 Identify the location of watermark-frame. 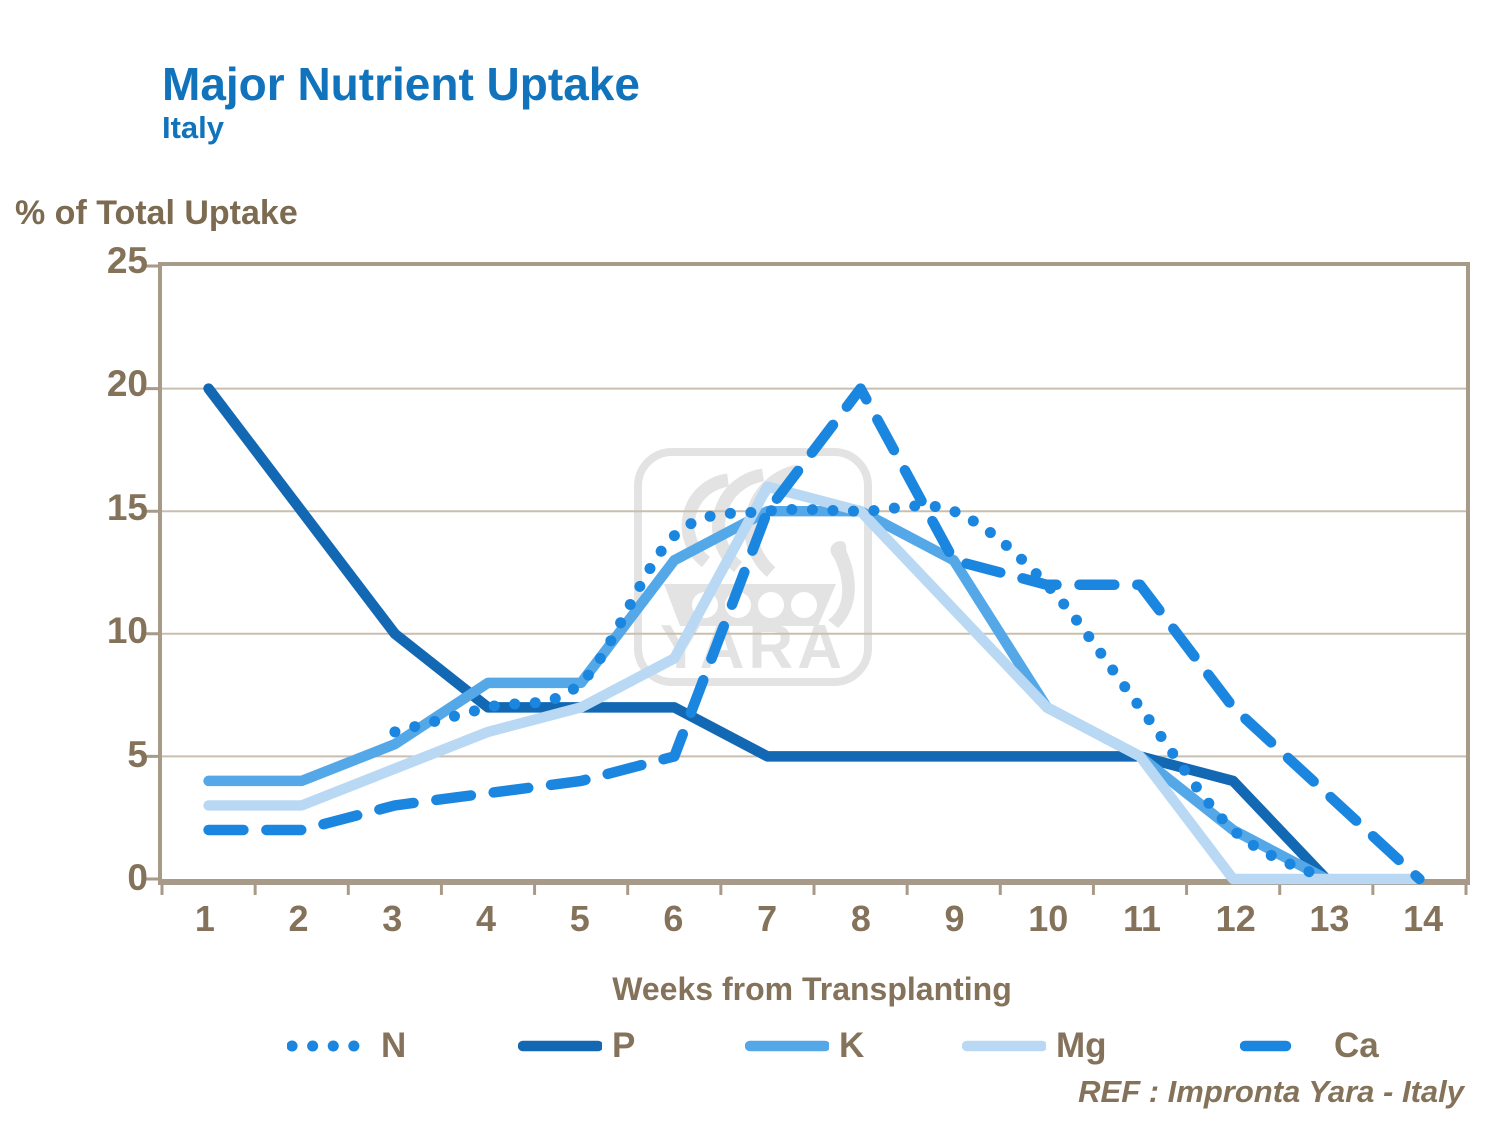
(753, 567).